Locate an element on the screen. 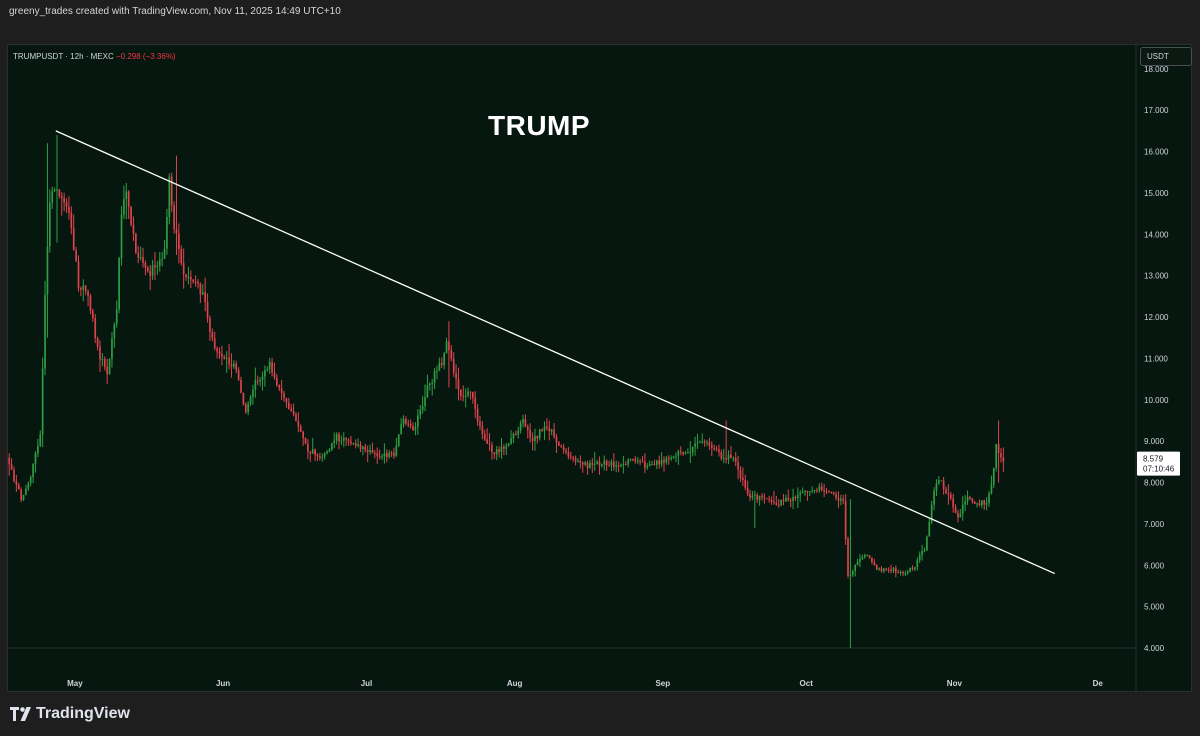  price-tick-label: 9.000 is located at coordinates (1154, 441).